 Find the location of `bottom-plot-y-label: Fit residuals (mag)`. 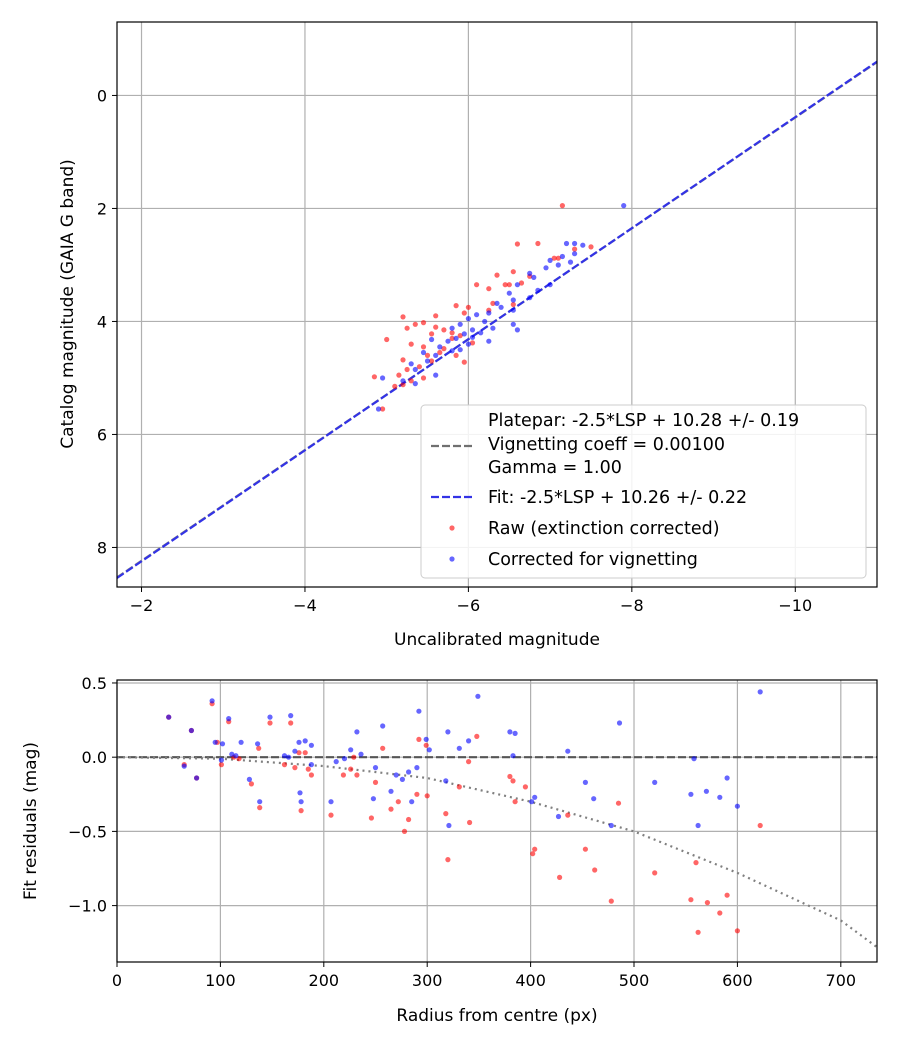

bottom-plot-y-label: Fit residuals (mag) is located at coordinates (31, 821).